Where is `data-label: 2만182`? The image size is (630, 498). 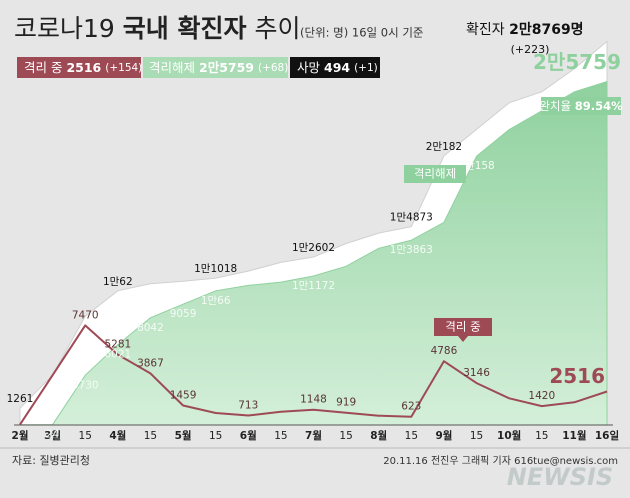
data-label: 2만182 is located at coordinates (444, 147).